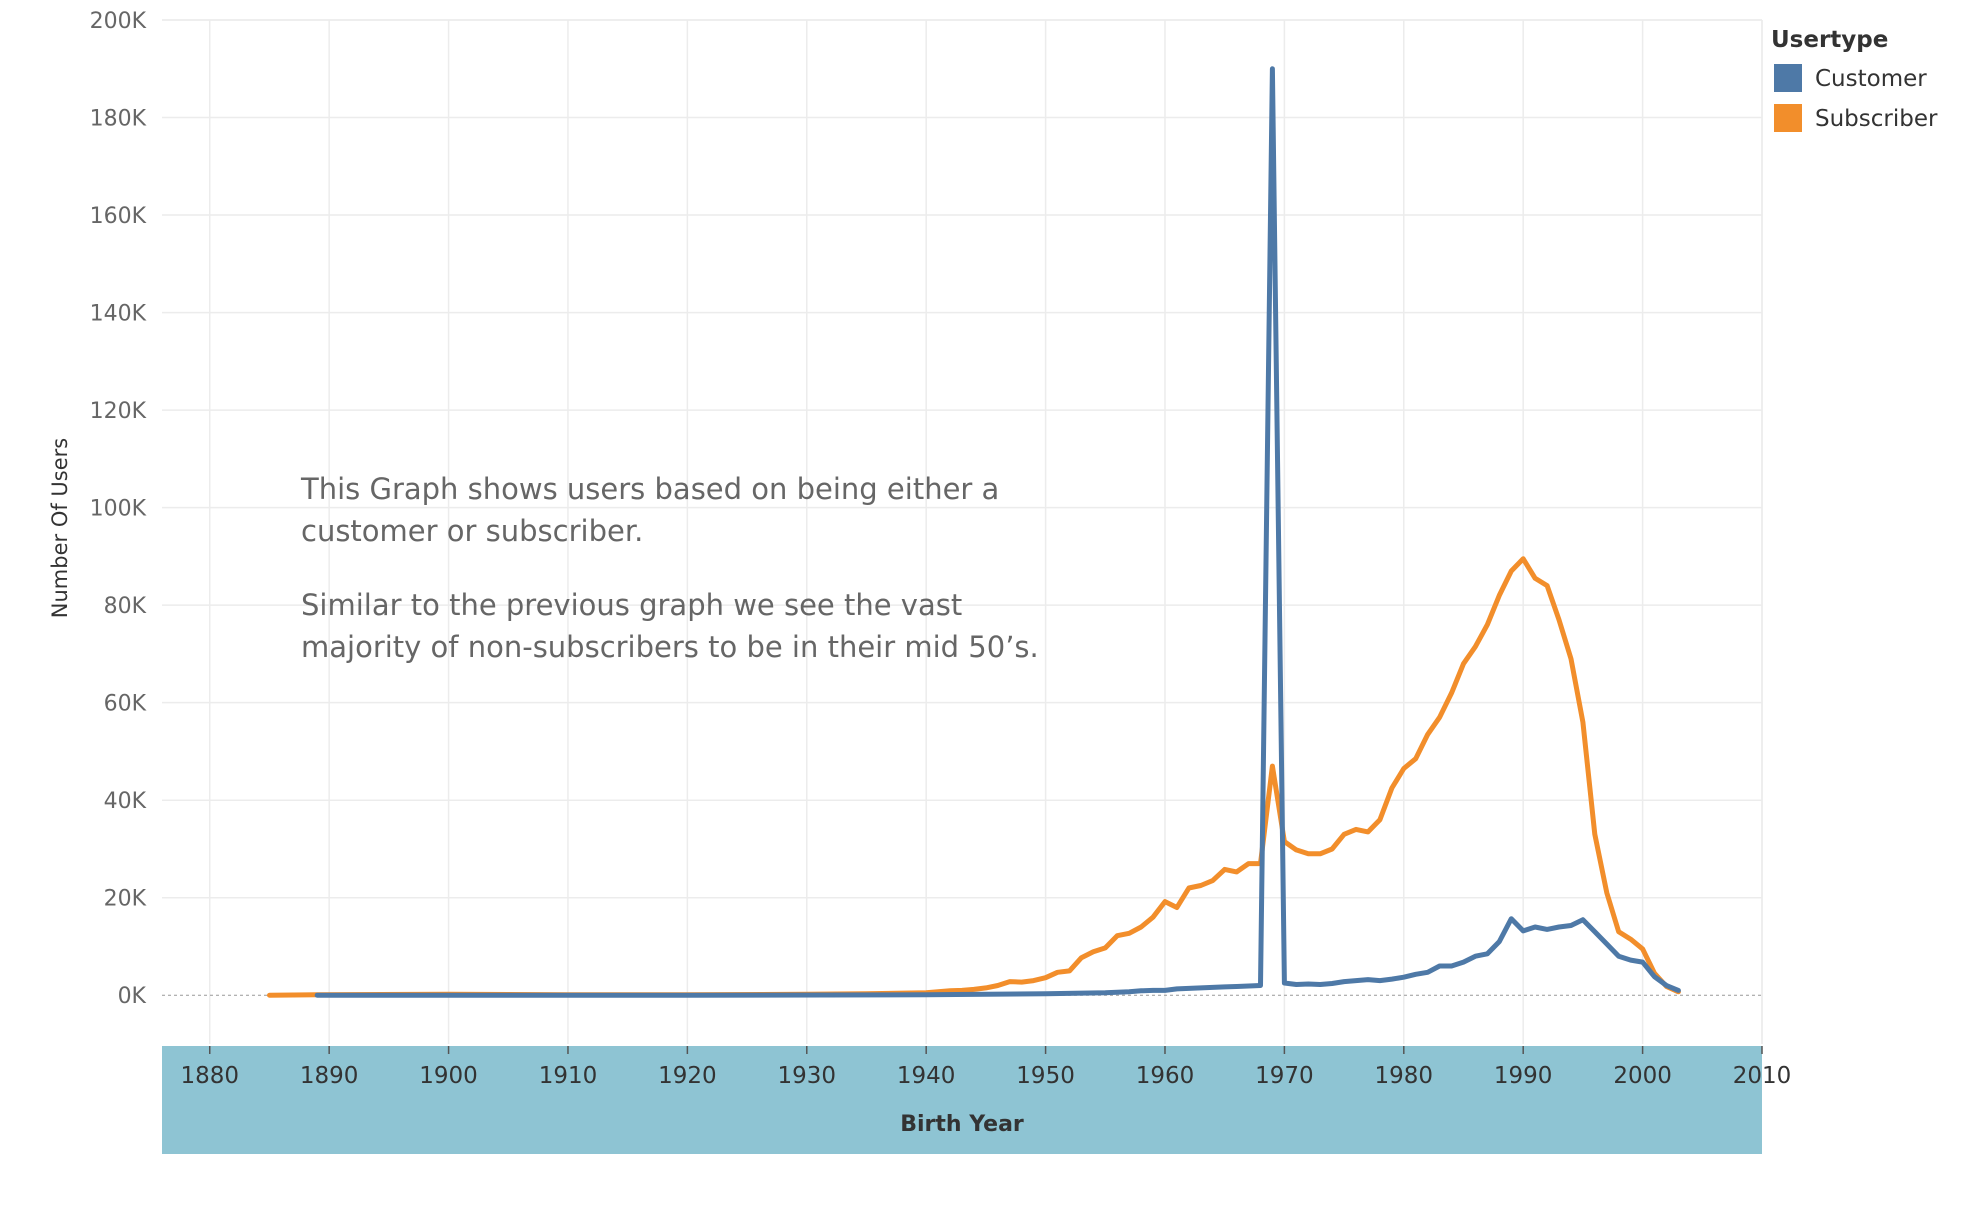  Describe the element at coordinates (1829, 40) in the screenshot. I see `legend-title: Usertype` at that location.